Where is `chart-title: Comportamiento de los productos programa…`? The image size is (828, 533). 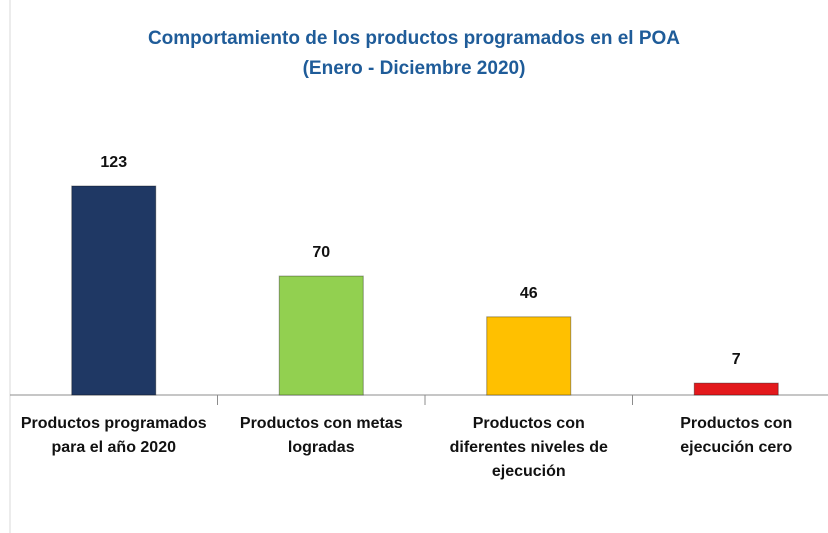
chart-title: Comportamiento de los productos programa… is located at coordinates (414, 38).